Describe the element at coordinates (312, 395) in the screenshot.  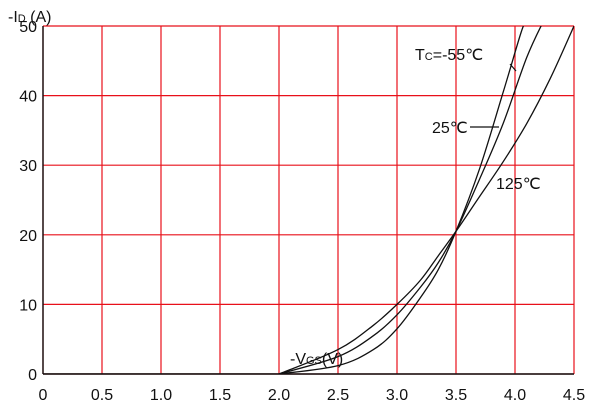
I see `x-tick-labels: 0 0.5 1.0 1.5 2.0 2.5 3.0 3.5 4.0 4.5` at that location.